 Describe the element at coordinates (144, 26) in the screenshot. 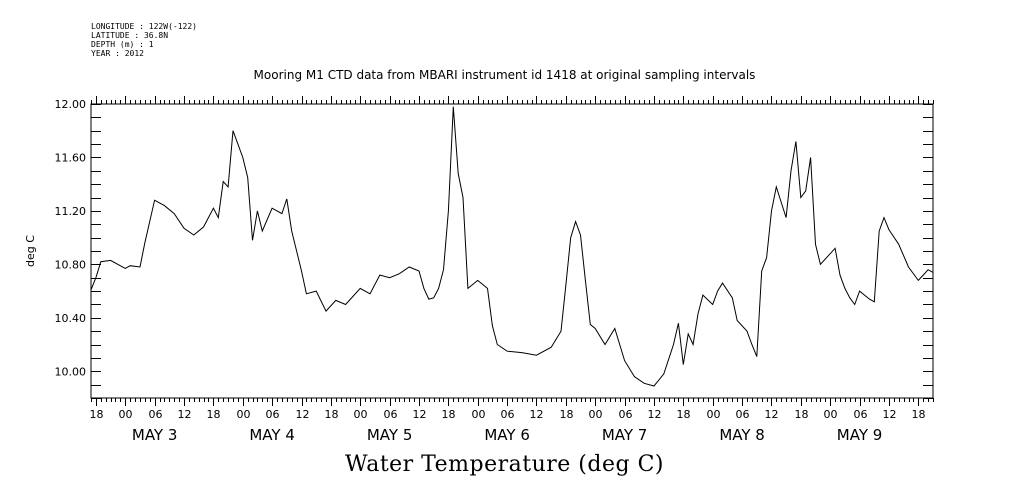

I see `meta-longitude: LONGITUDE : 122W(-122)` at that location.